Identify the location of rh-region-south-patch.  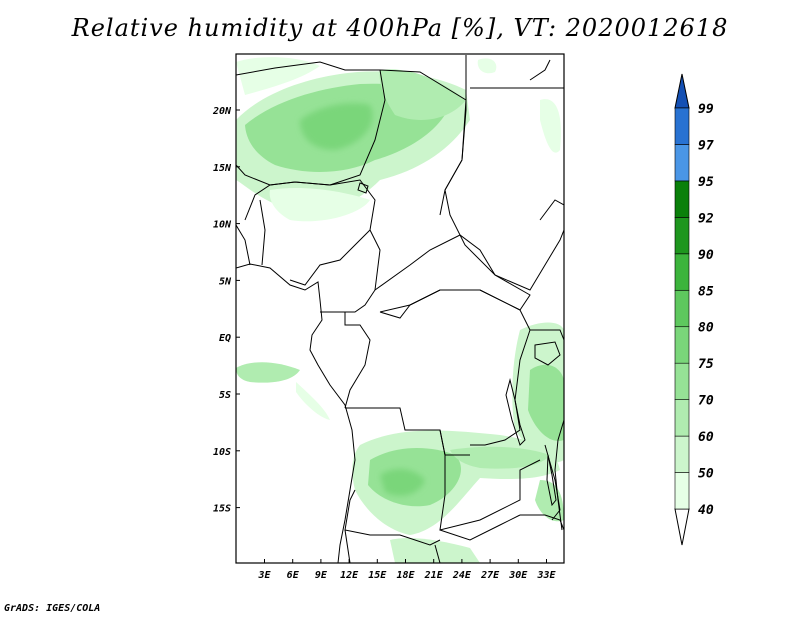
(435, 550).